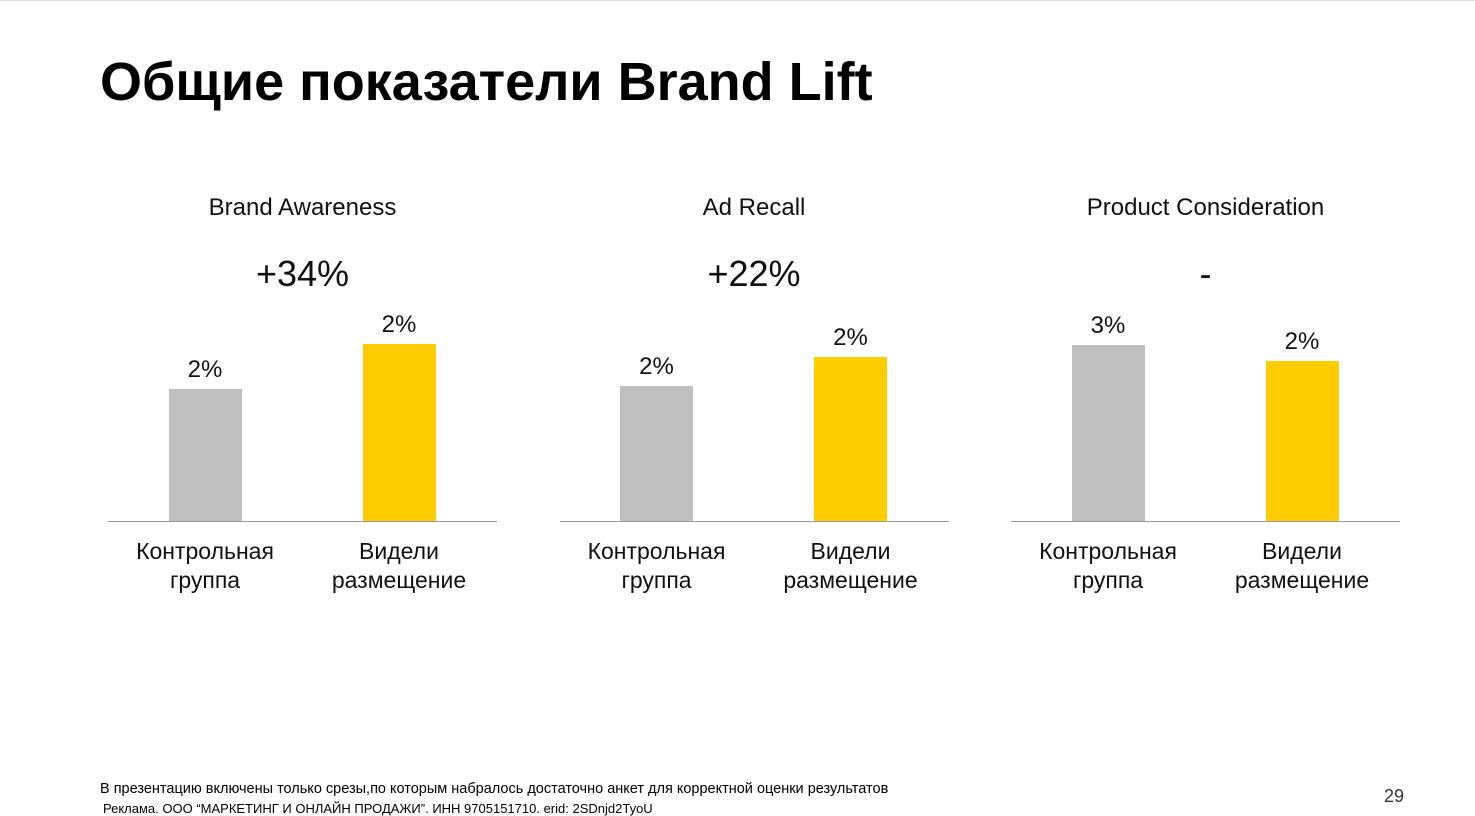 The width and height of the screenshot is (1475, 816). I want to click on lift-value: -, so click(1205, 273).